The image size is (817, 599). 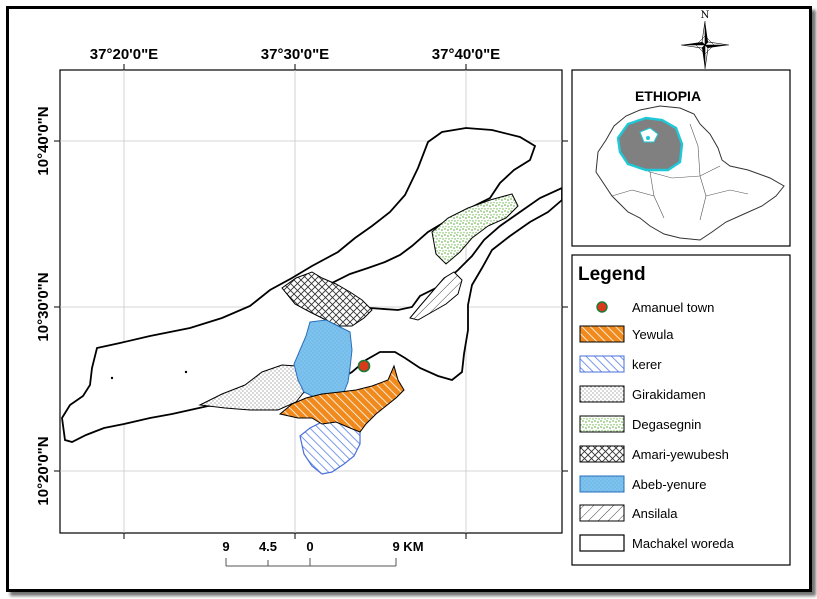 What do you see at coordinates (341, 398) in the screenshot?
I see `yewula-area` at bounding box center [341, 398].